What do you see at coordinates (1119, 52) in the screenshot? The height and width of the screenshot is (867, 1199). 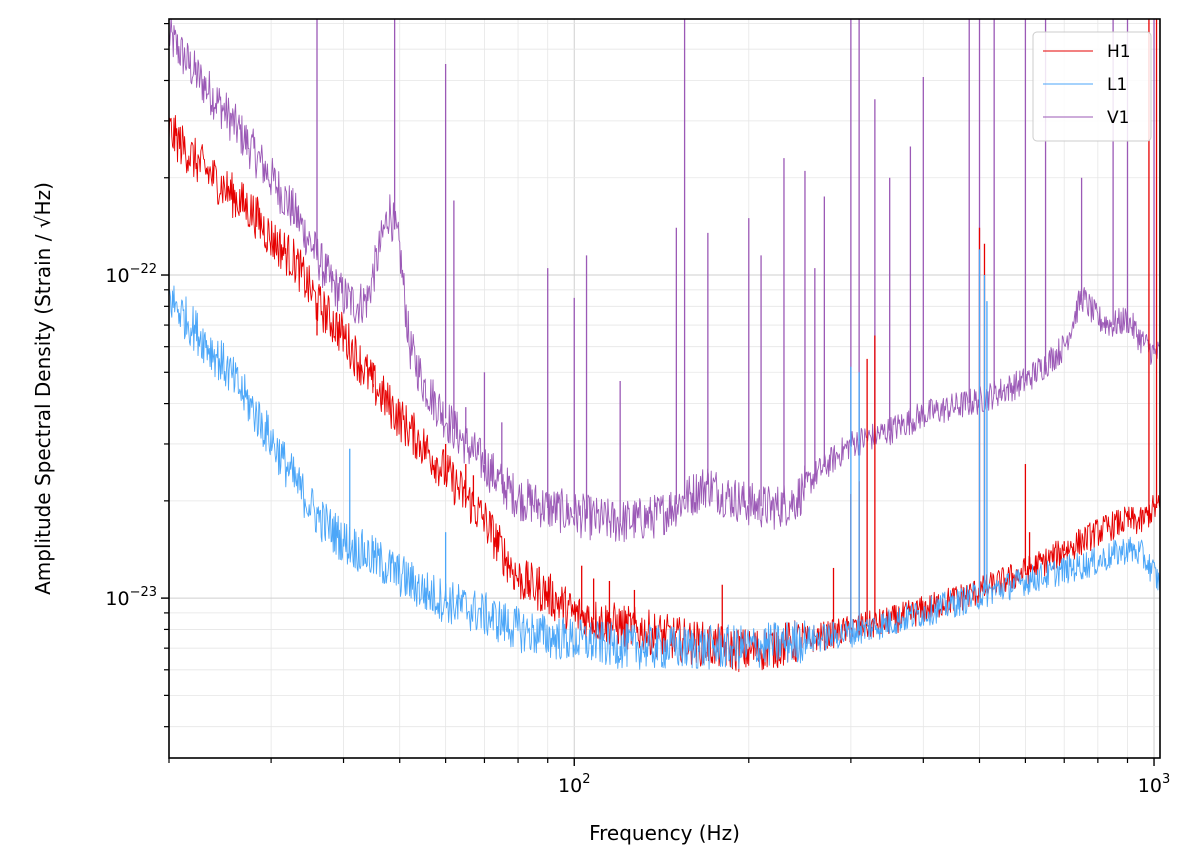 I see `legend-label: H1` at bounding box center [1119, 52].